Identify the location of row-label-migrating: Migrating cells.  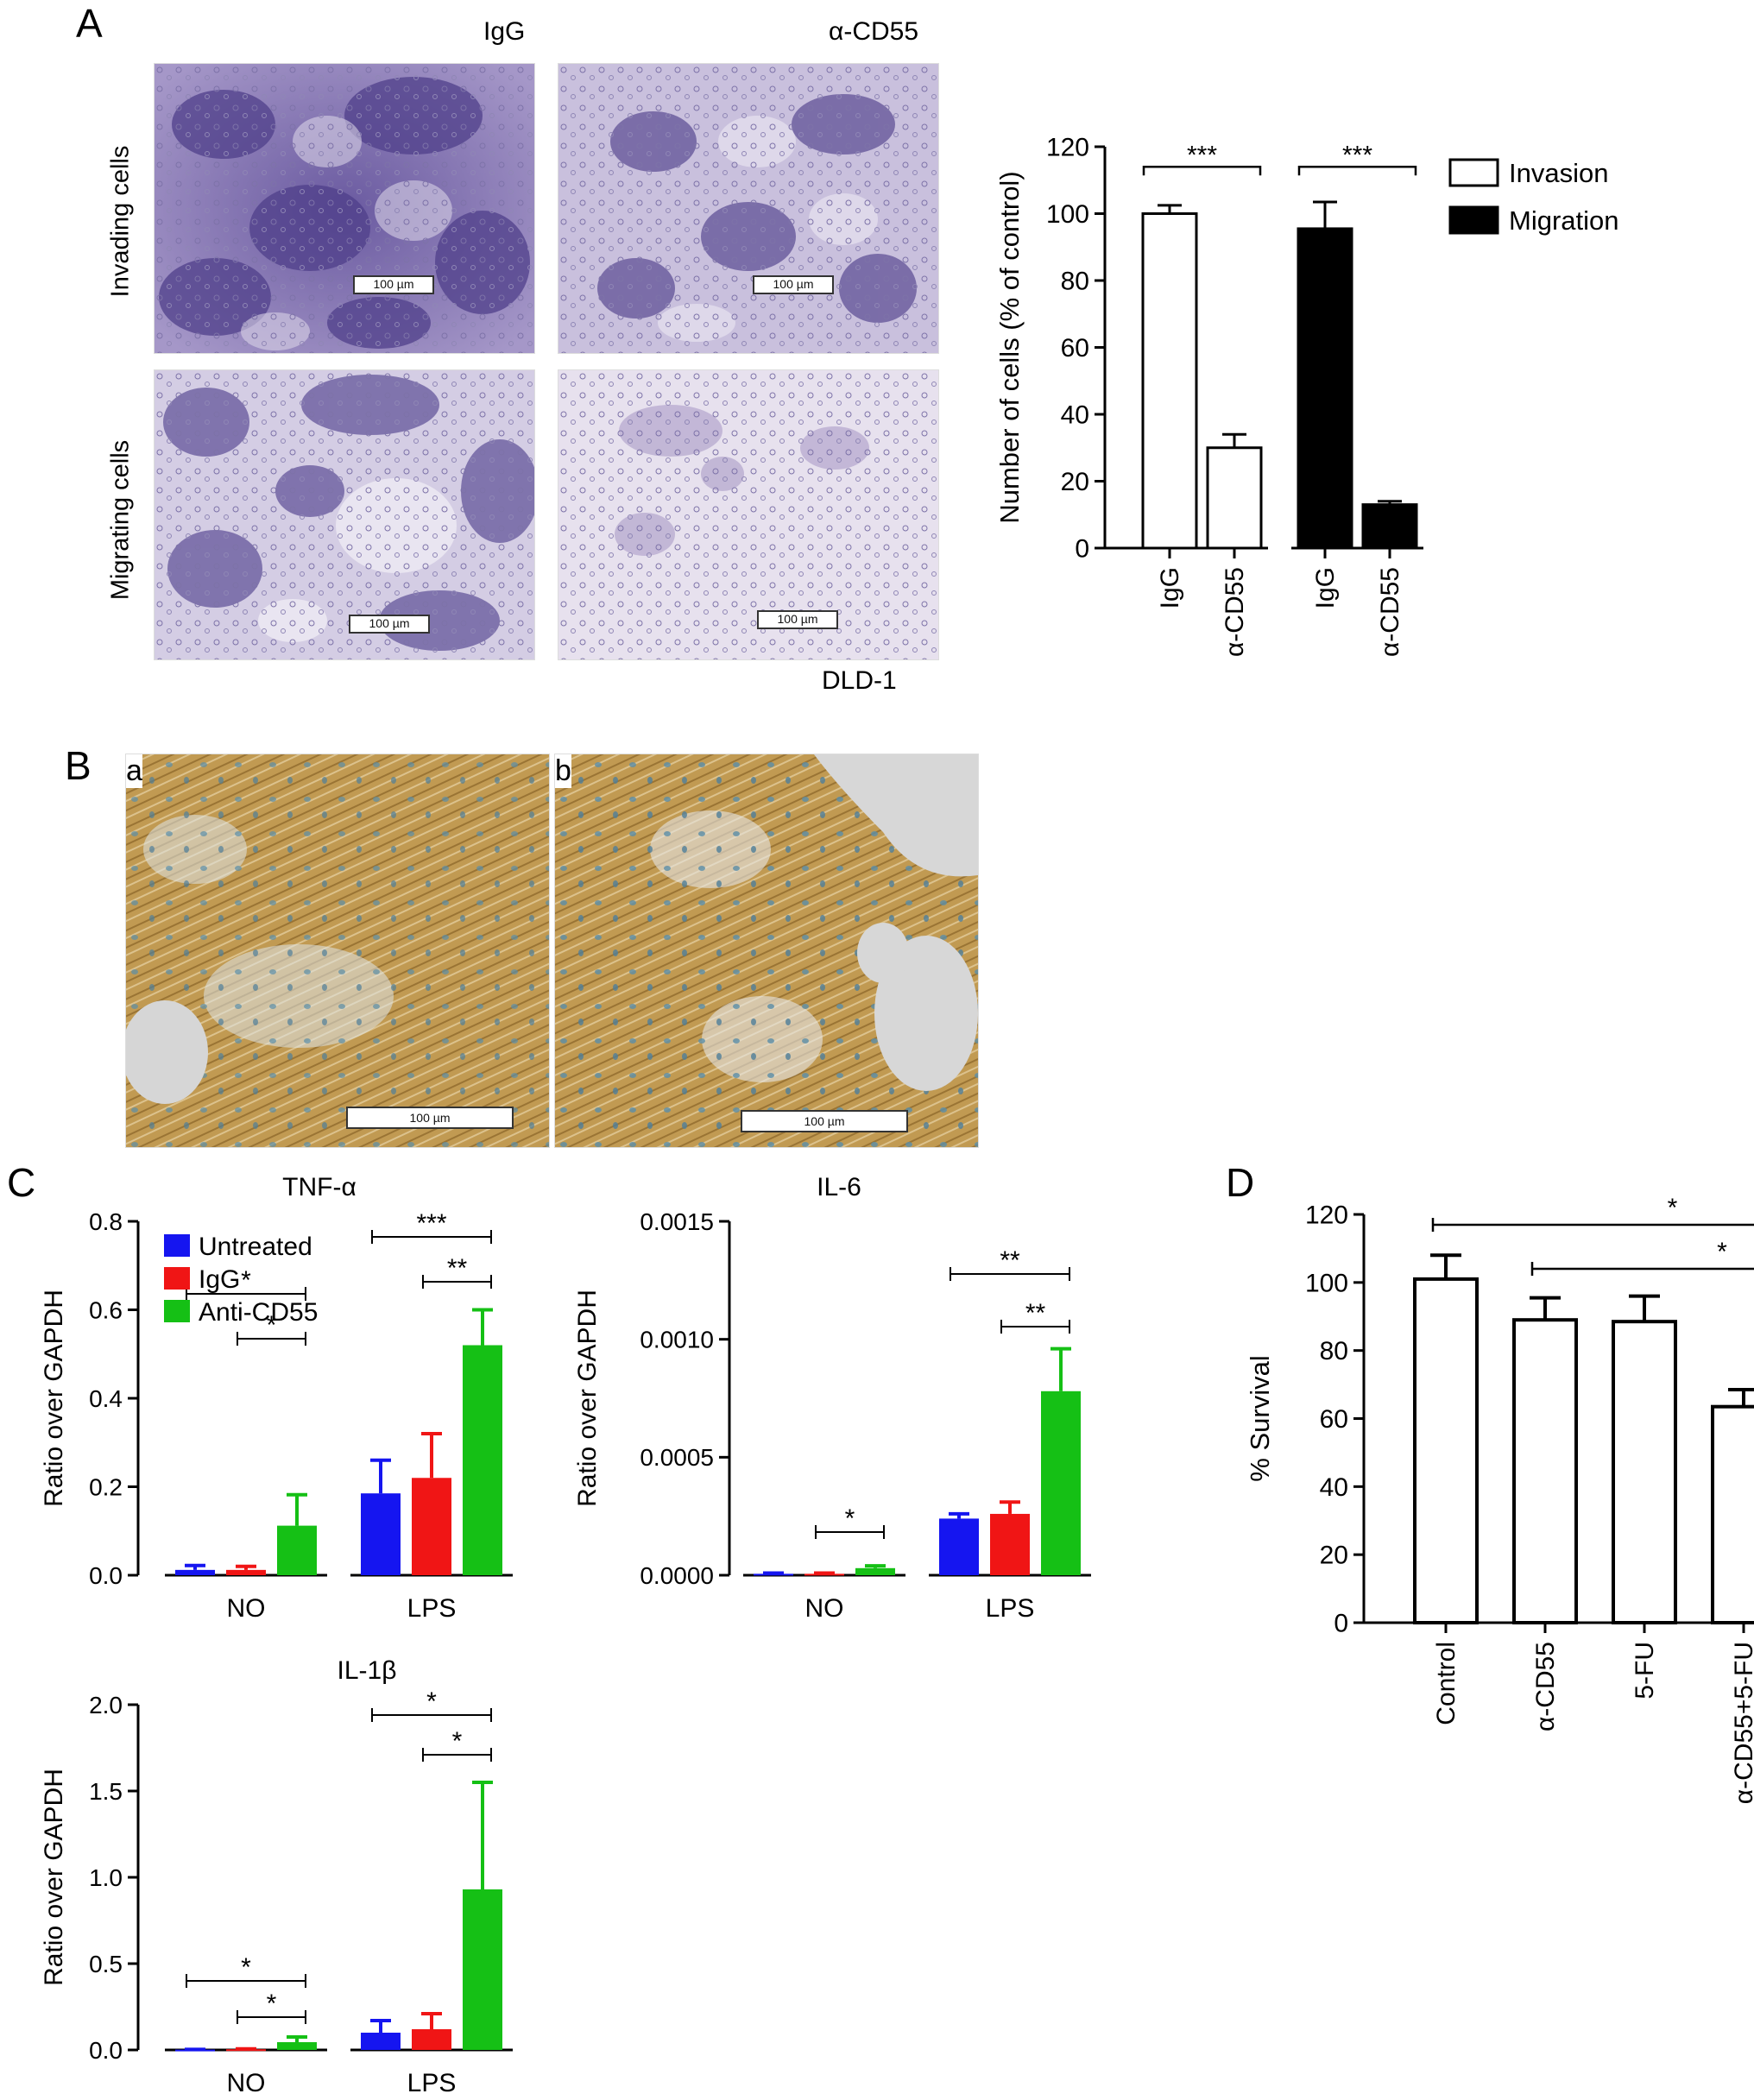
(120, 520).